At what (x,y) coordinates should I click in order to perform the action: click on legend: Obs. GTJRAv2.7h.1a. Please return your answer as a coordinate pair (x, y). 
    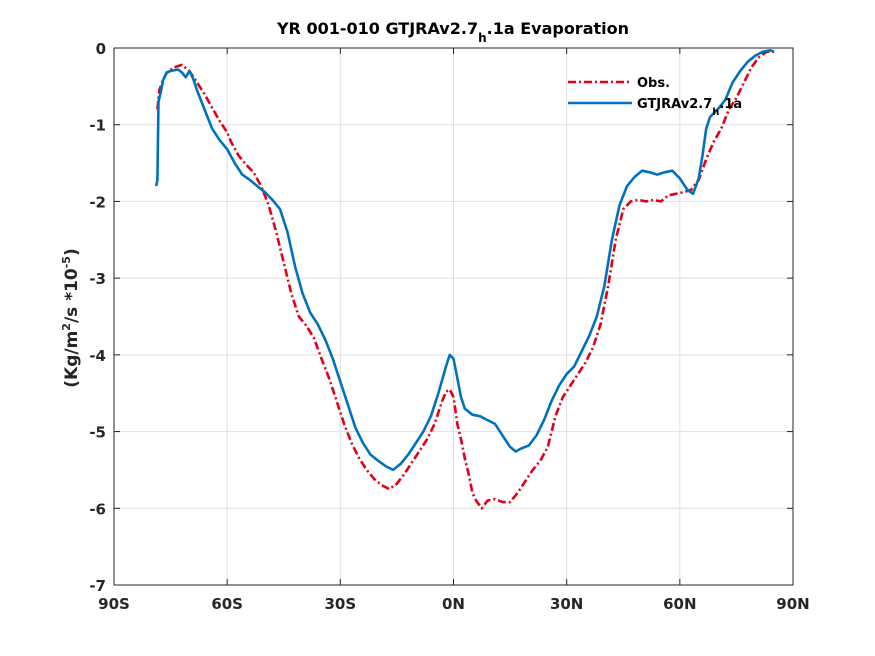
    Looking at the image, I should click on (655, 97).